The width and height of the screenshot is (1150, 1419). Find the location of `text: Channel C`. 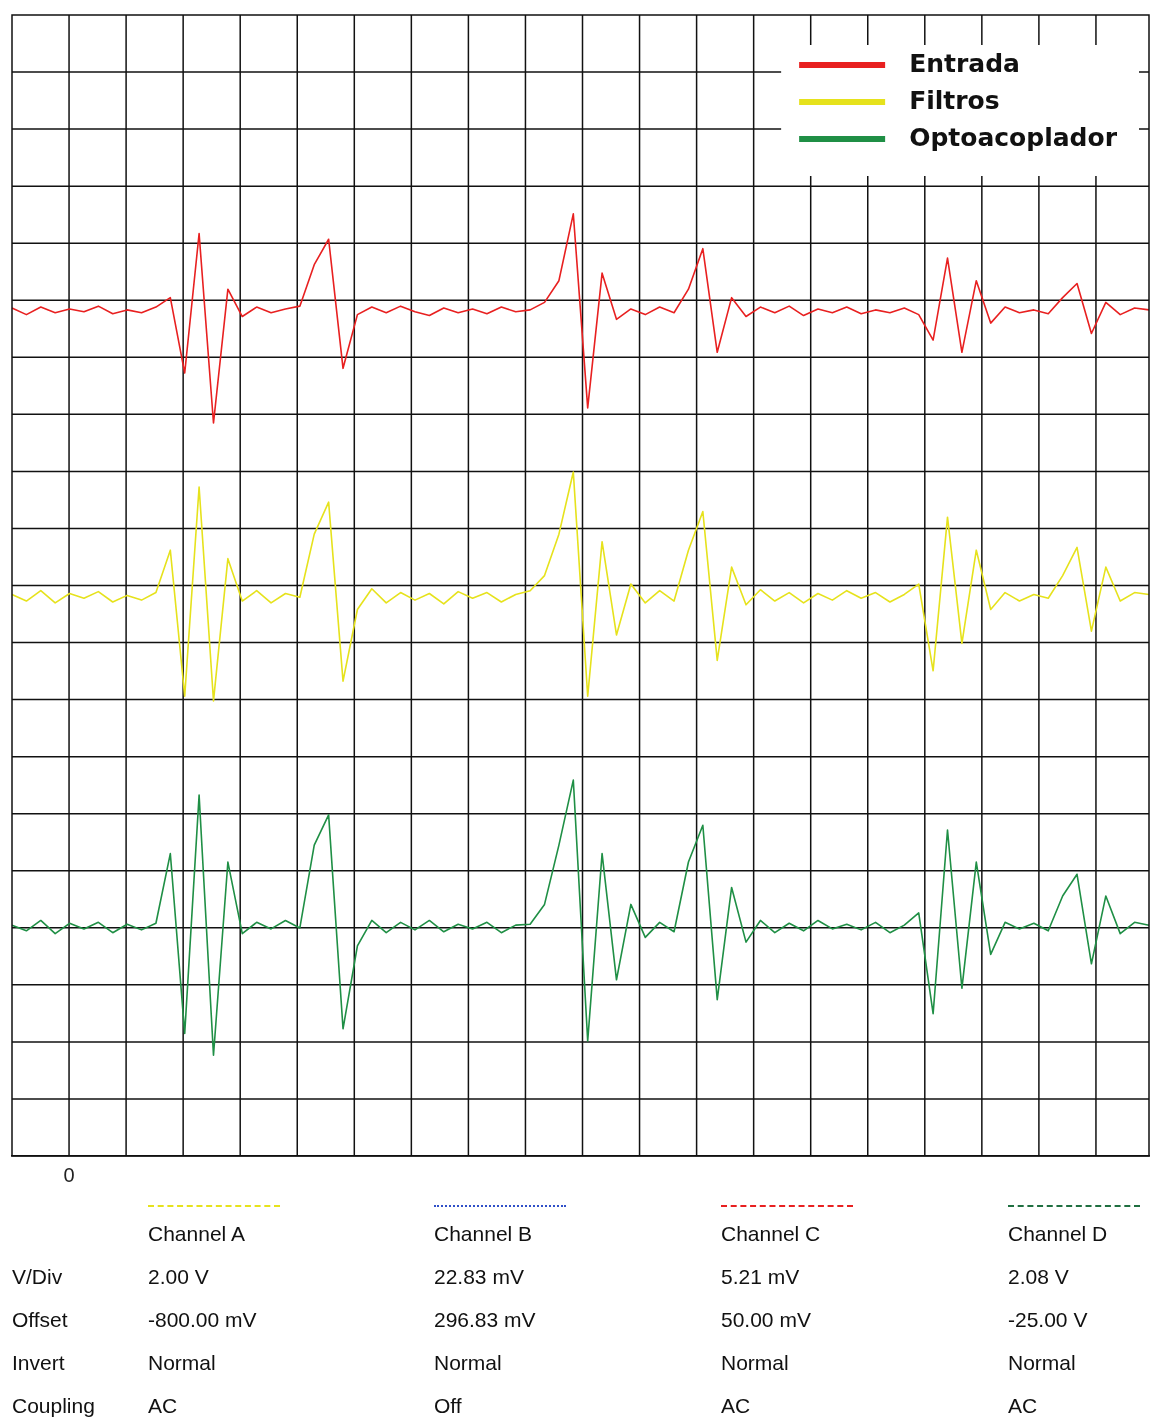

text: Channel C is located at coordinates (771, 1234).